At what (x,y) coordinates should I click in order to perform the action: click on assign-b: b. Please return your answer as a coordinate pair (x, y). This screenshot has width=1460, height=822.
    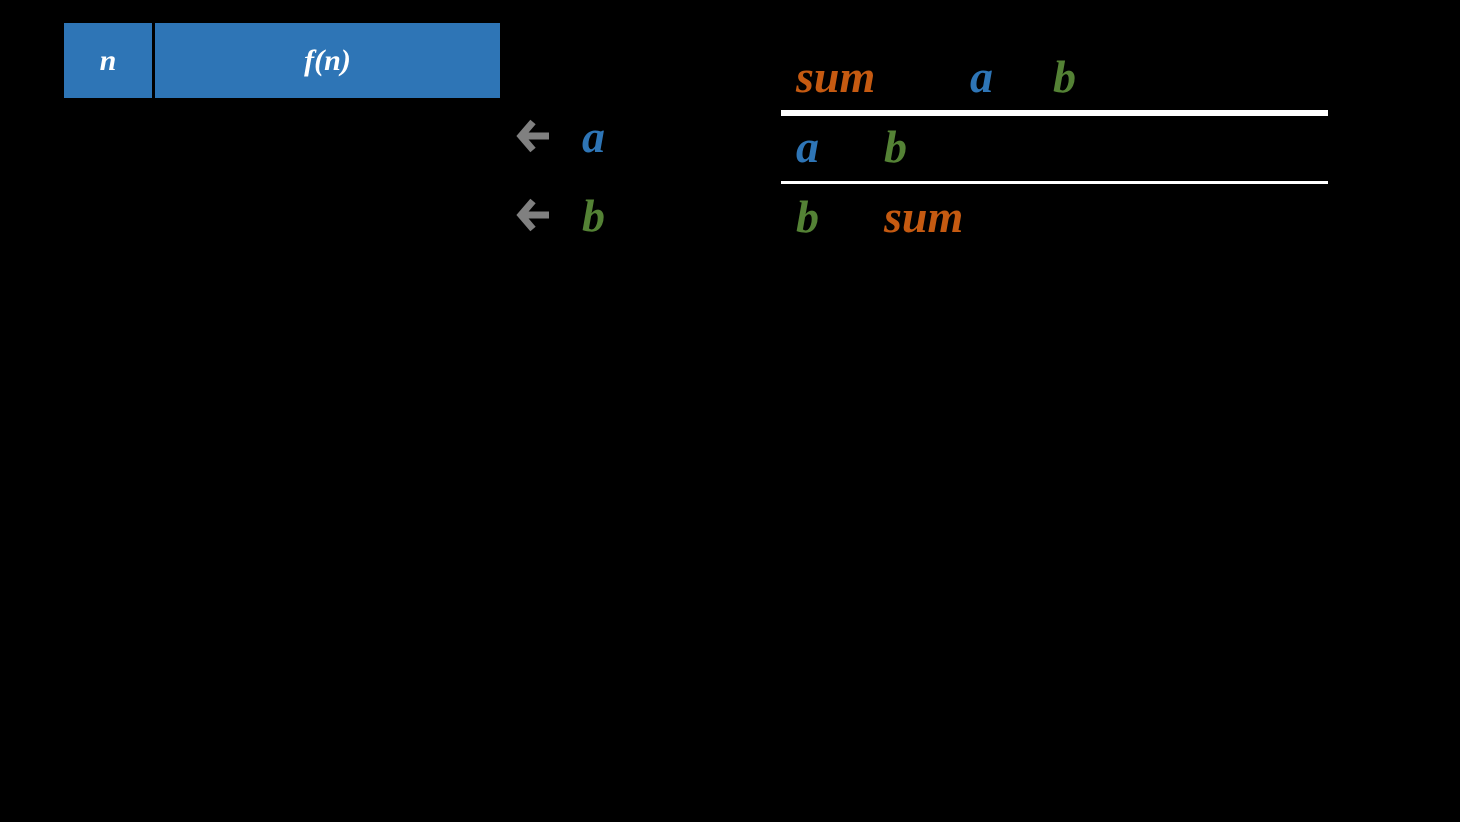
    Looking at the image, I should click on (593, 215).